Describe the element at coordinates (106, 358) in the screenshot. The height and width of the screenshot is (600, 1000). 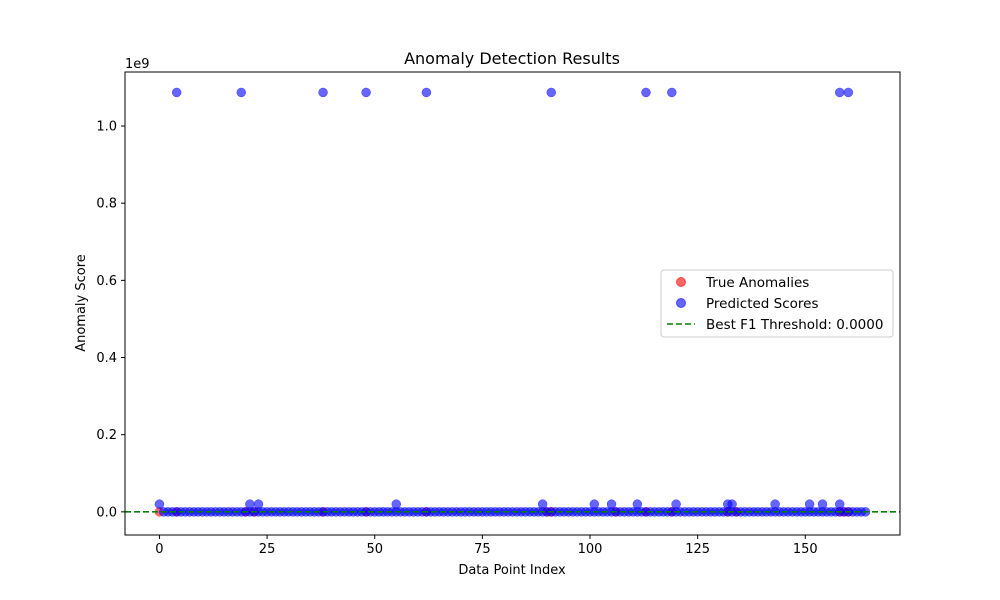
I see `y-tick-label: 0.4` at that location.